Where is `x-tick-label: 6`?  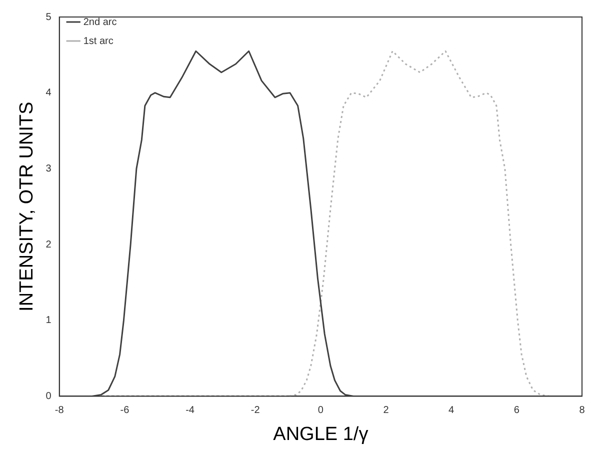 x-tick-label: 6 is located at coordinates (517, 410).